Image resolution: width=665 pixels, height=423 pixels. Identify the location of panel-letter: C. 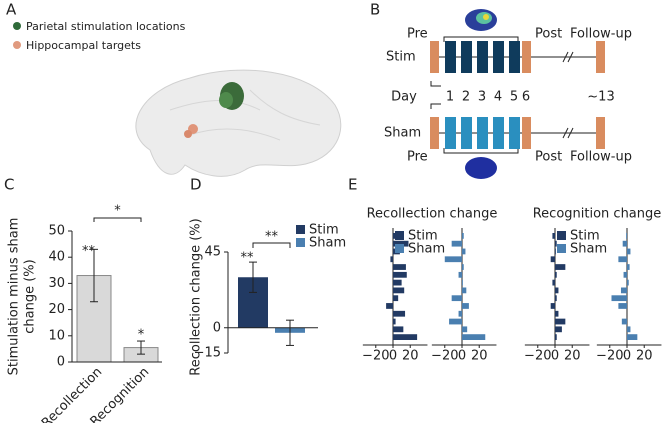
(9, 185).